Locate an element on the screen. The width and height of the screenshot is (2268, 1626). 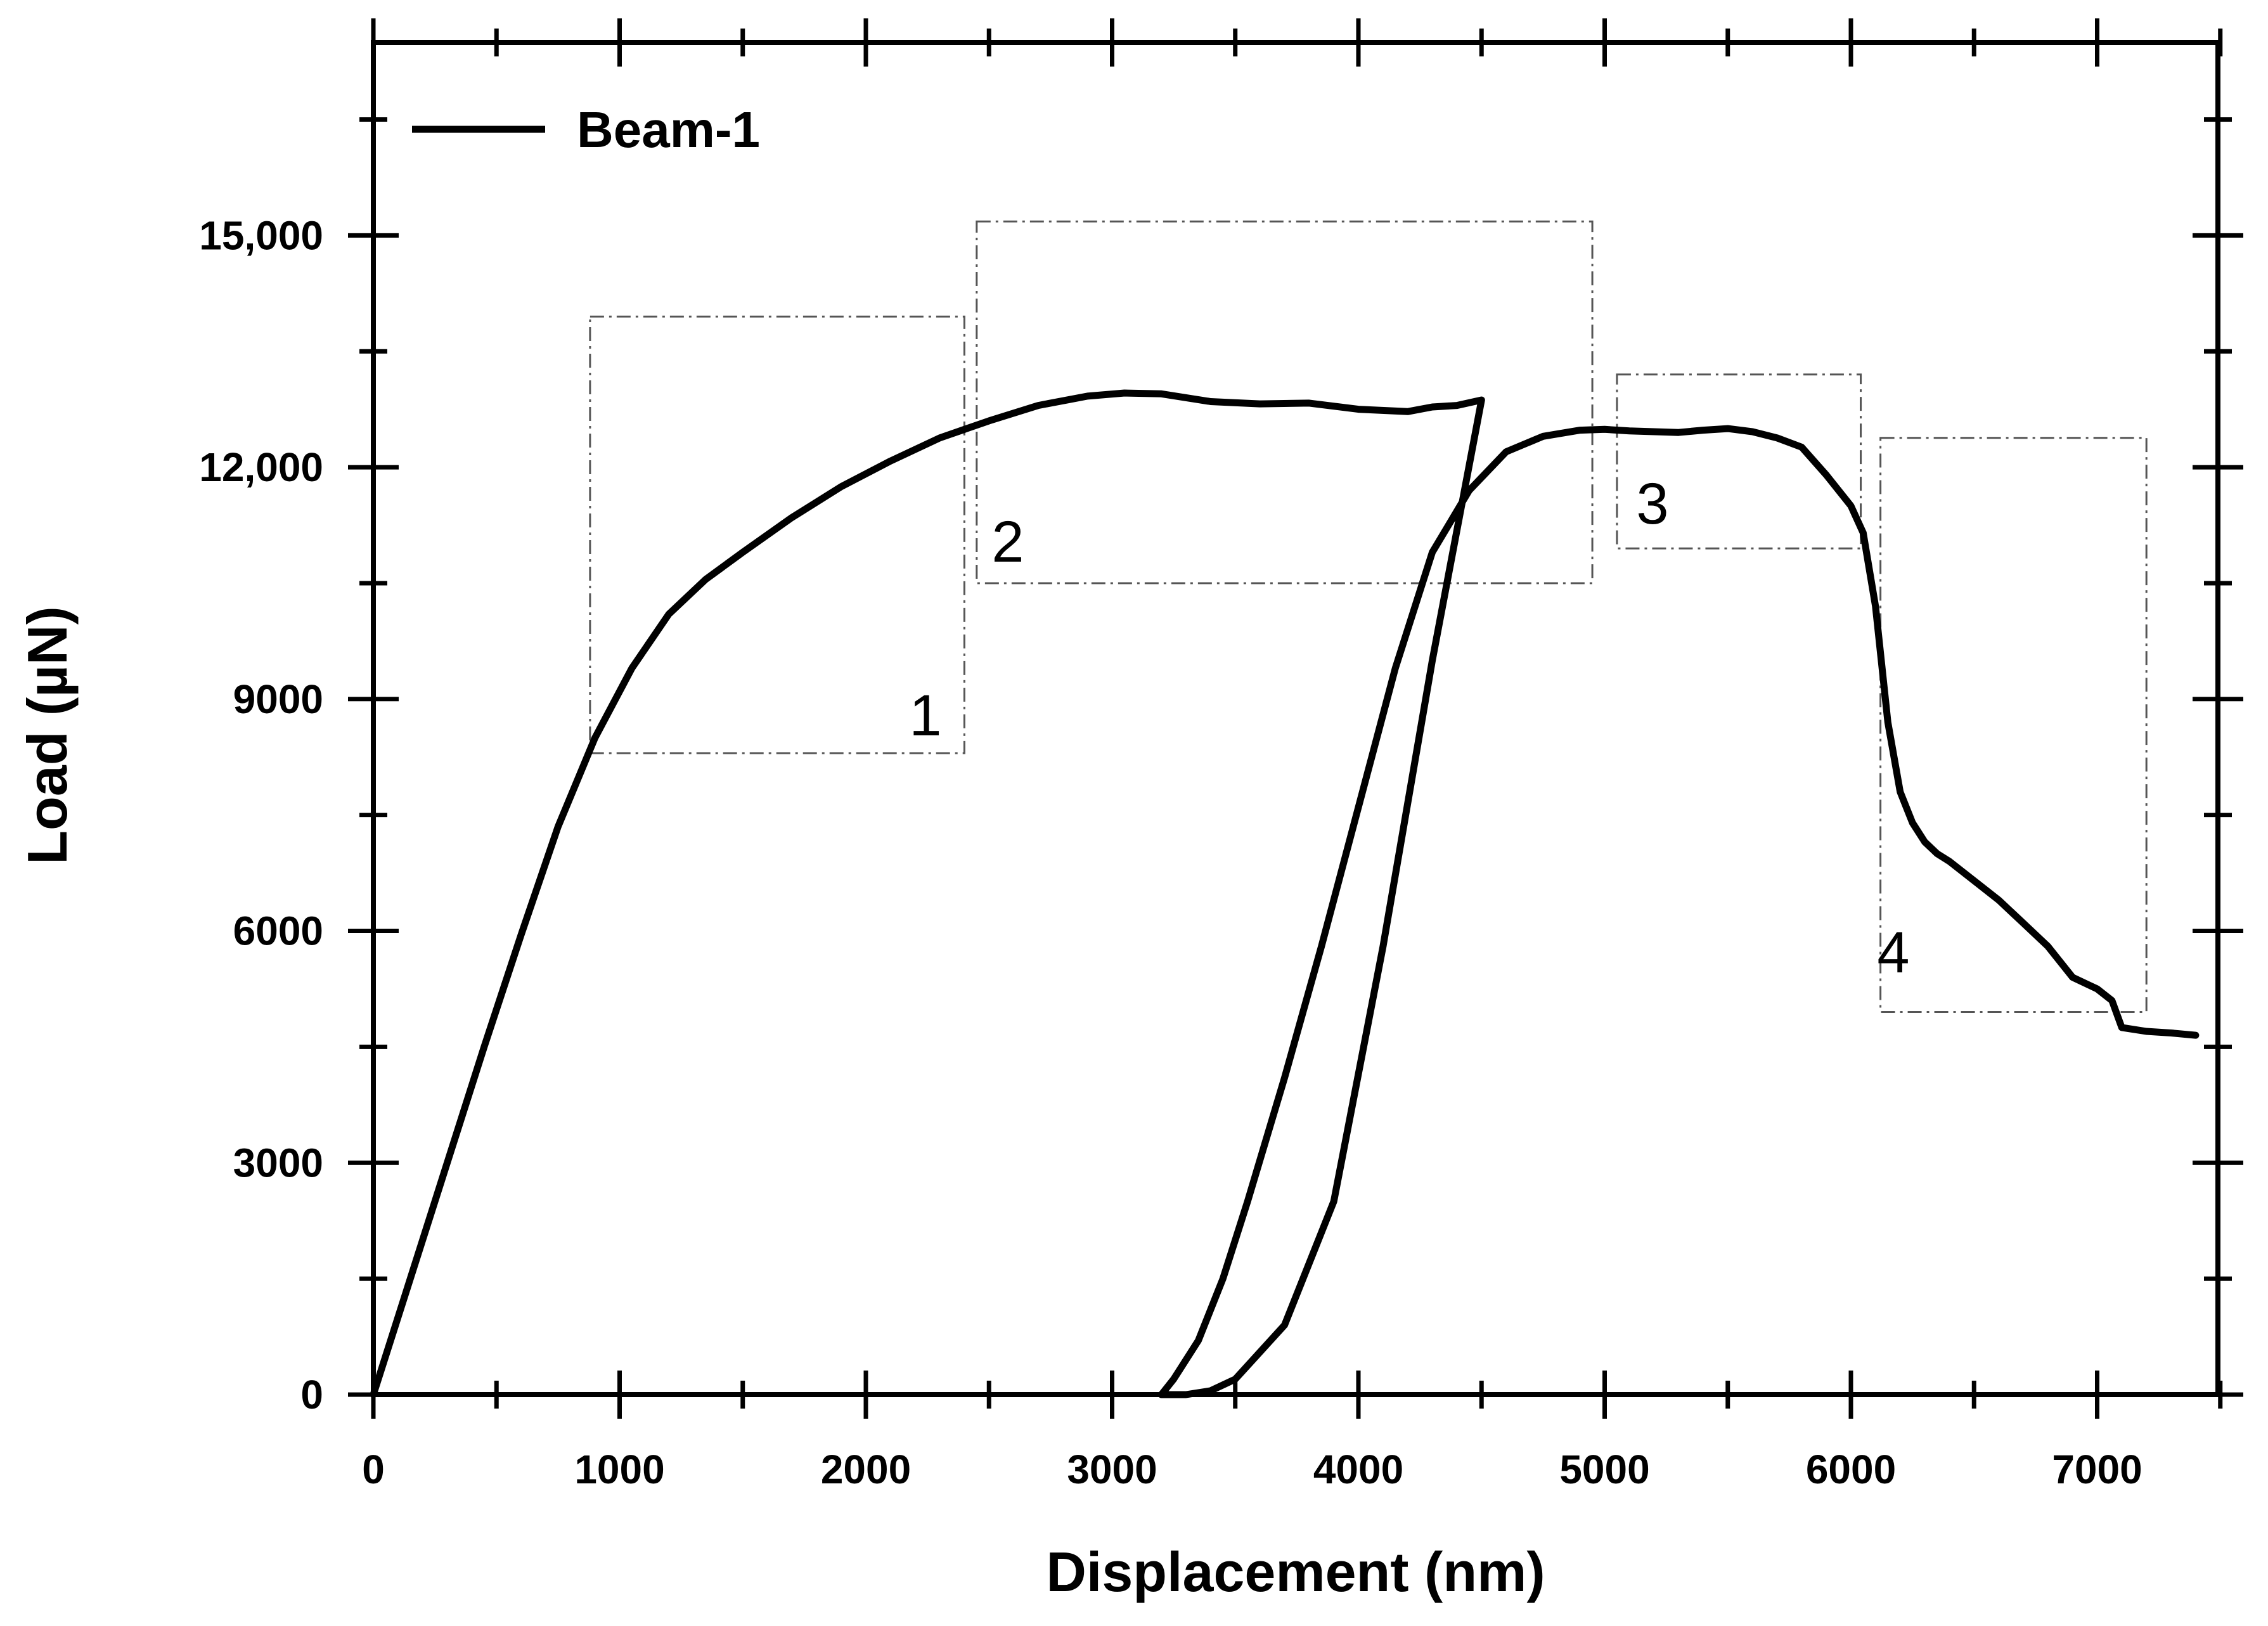
x-axis-title: Displacement (nm) is located at coordinates (1295, 1571).